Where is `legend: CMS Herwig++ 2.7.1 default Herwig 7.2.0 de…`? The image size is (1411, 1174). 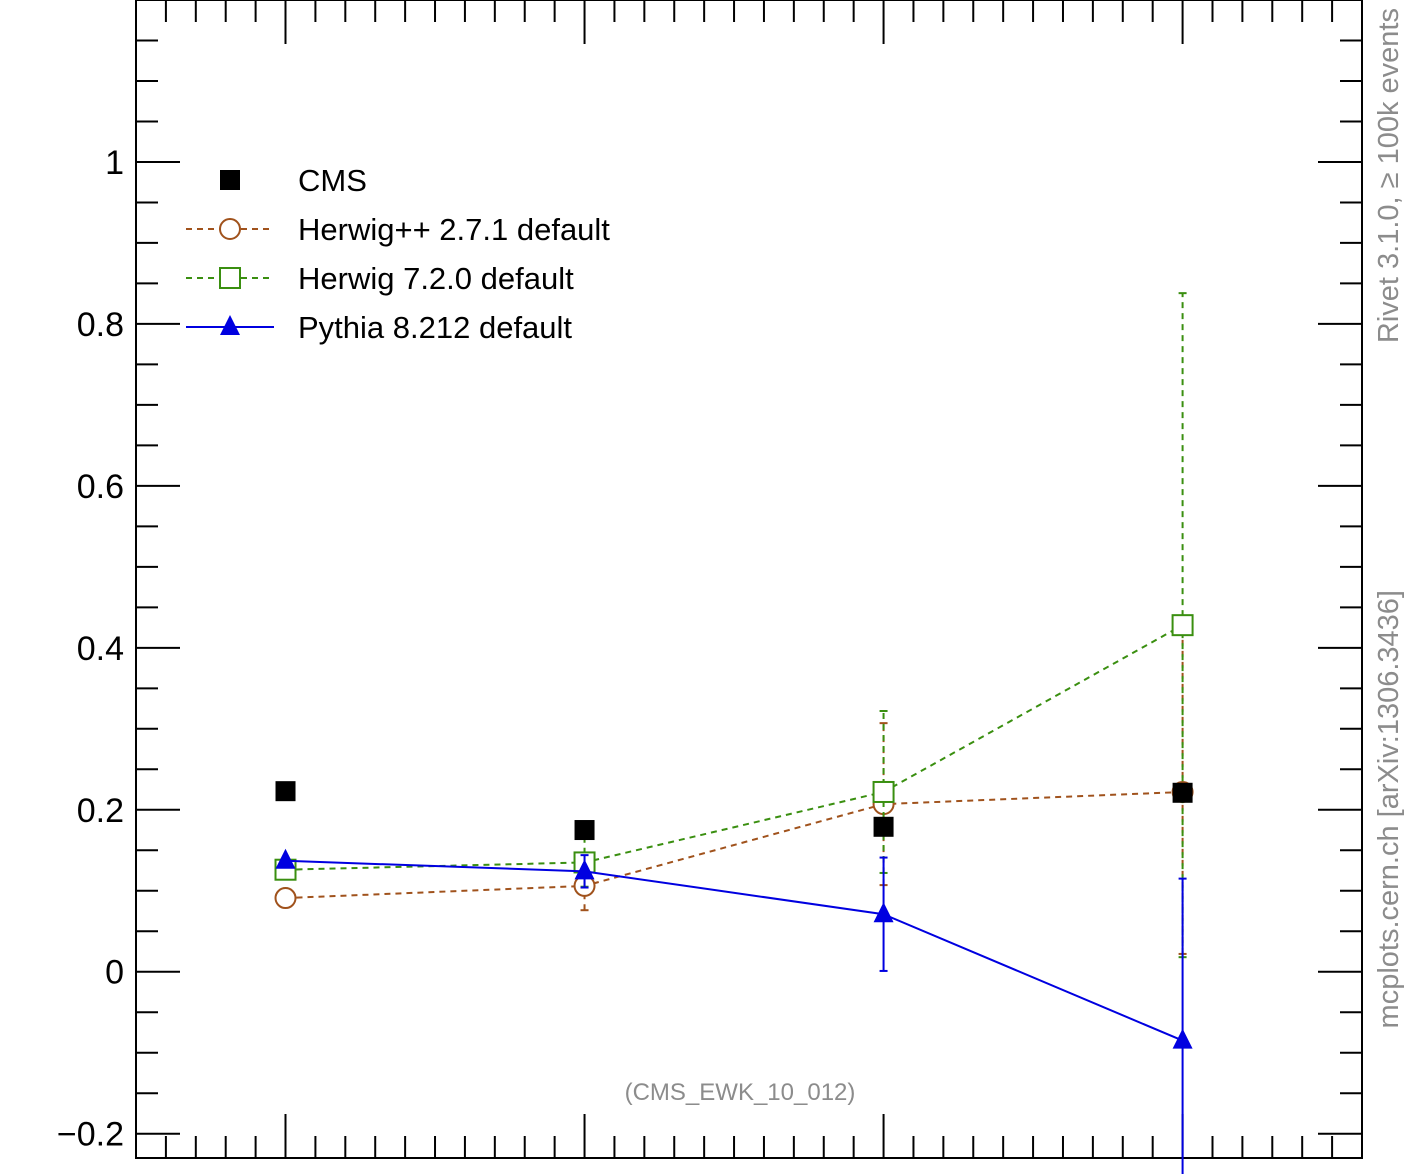
legend: CMS Herwig++ 2.7.1 default Herwig 7.2.0 de… is located at coordinates (398, 254).